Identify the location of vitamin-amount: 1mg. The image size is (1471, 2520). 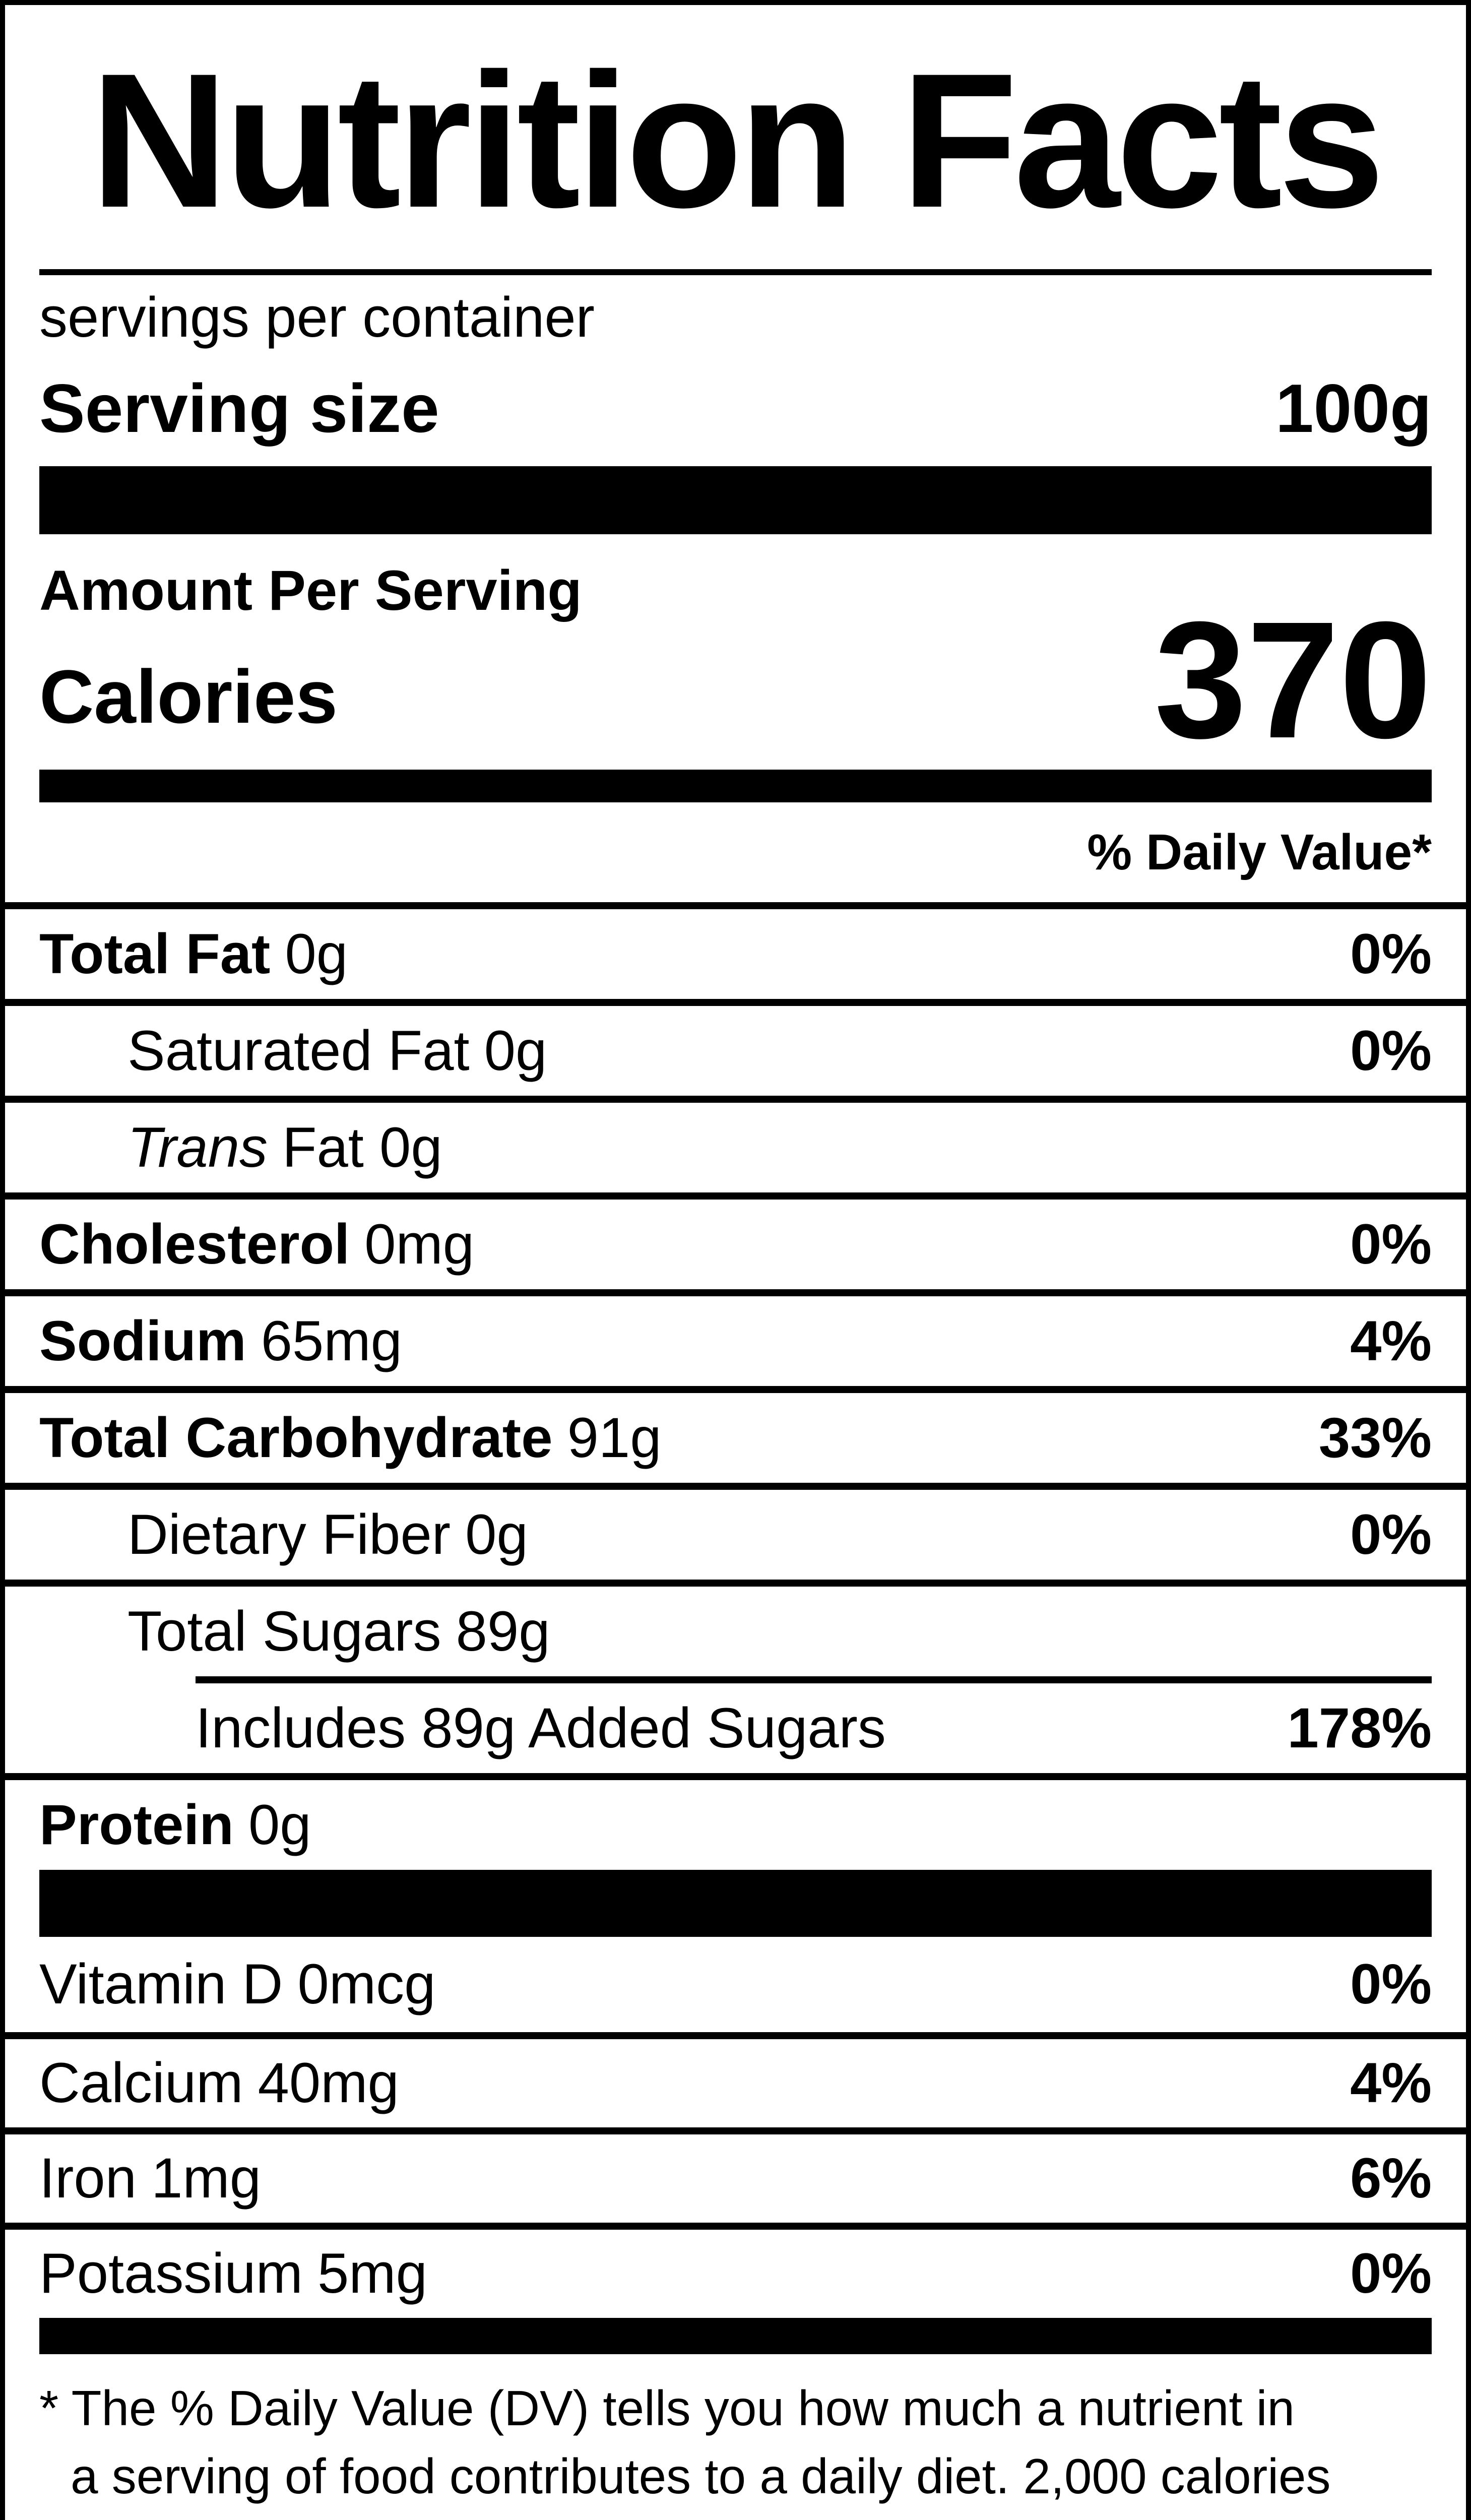
(206, 2178).